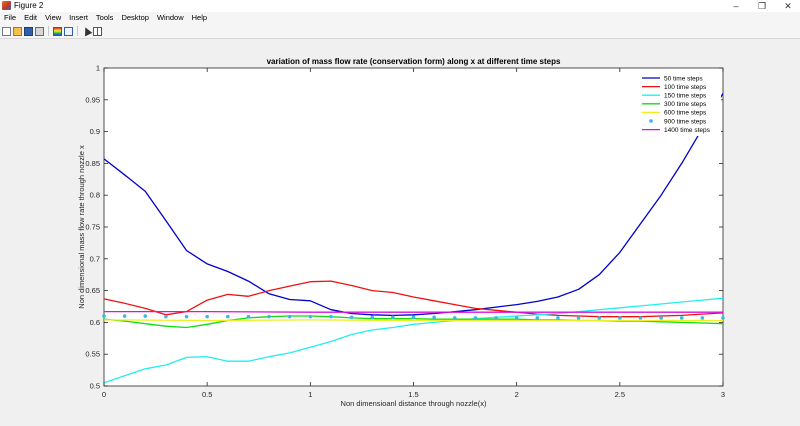 Image resolution: width=800 pixels, height=426 pixels. What do you see at coordinates (92, 354) in the screenshot?
I see `y-tick-label: 0.55` at bounding box center [92, 354].